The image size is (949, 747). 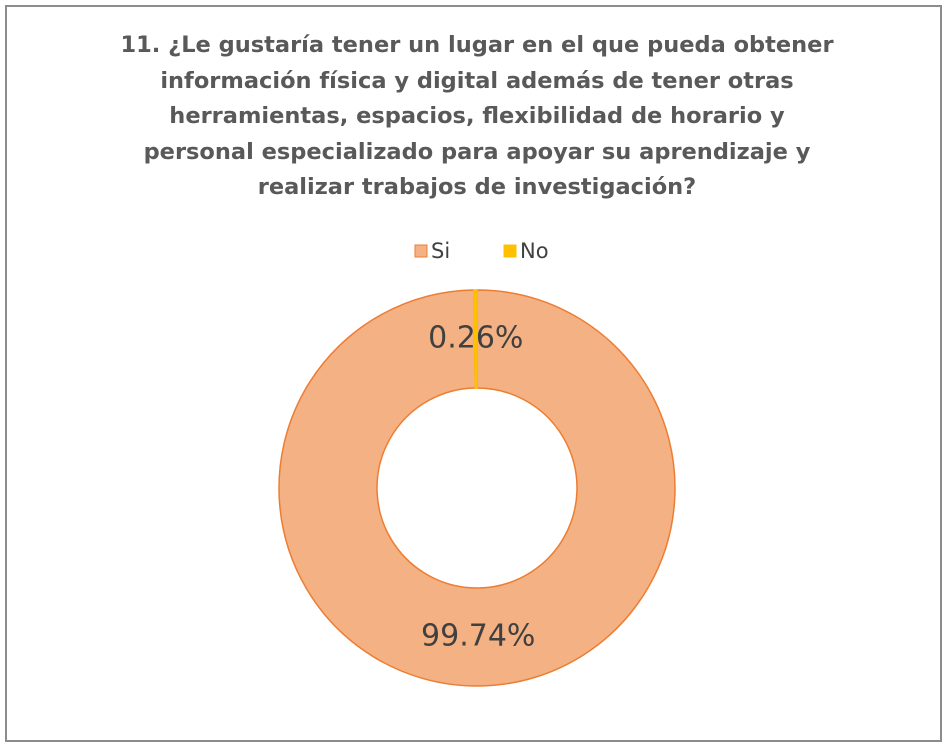 I want to click on legend-label: No, so click(x=534, y=251).